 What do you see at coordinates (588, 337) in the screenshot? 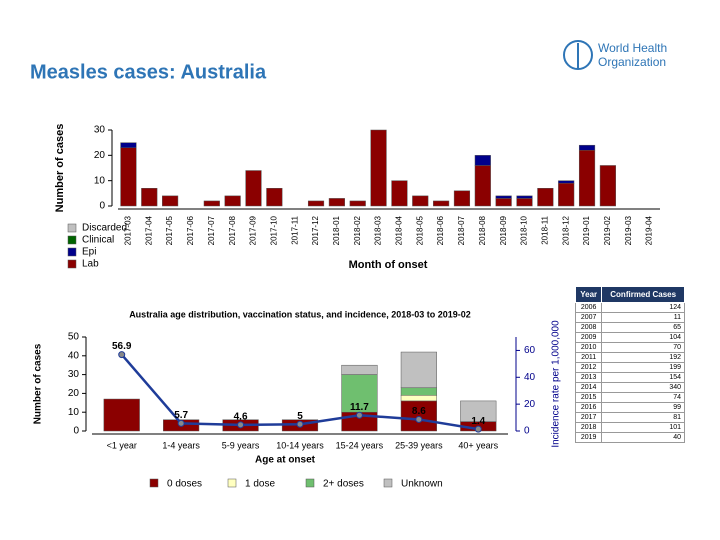
I see `table-cell: 2009` at bounding box center [588, 337].